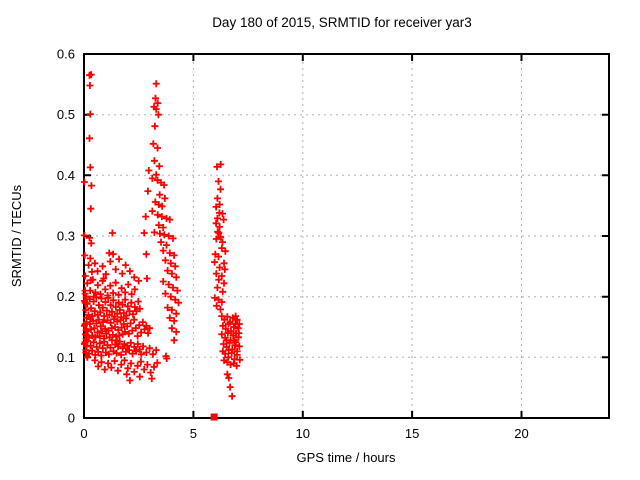  I want to click on filled-square-marker, so click(214, 417).